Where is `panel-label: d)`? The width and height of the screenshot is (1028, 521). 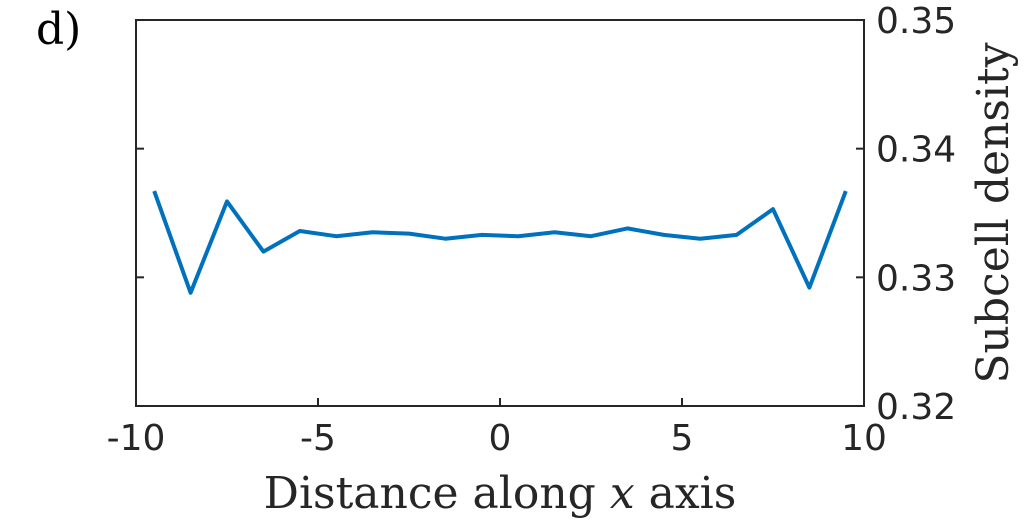 panel-label: d) is located at coordinates (58, 29).